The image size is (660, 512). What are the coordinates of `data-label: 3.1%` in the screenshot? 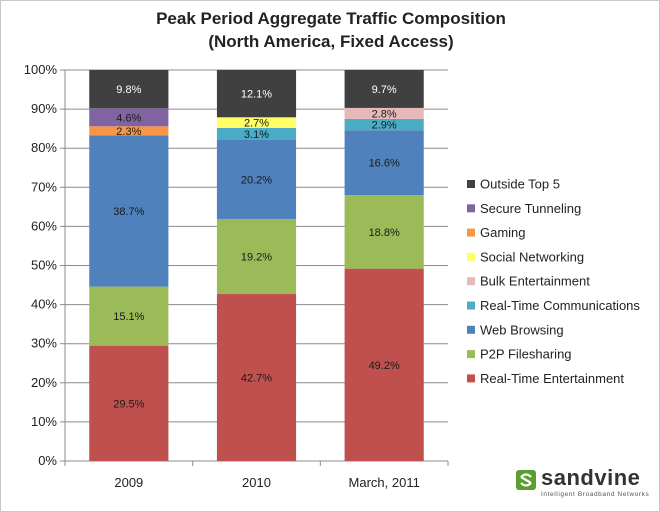 It's located at (256, 135).